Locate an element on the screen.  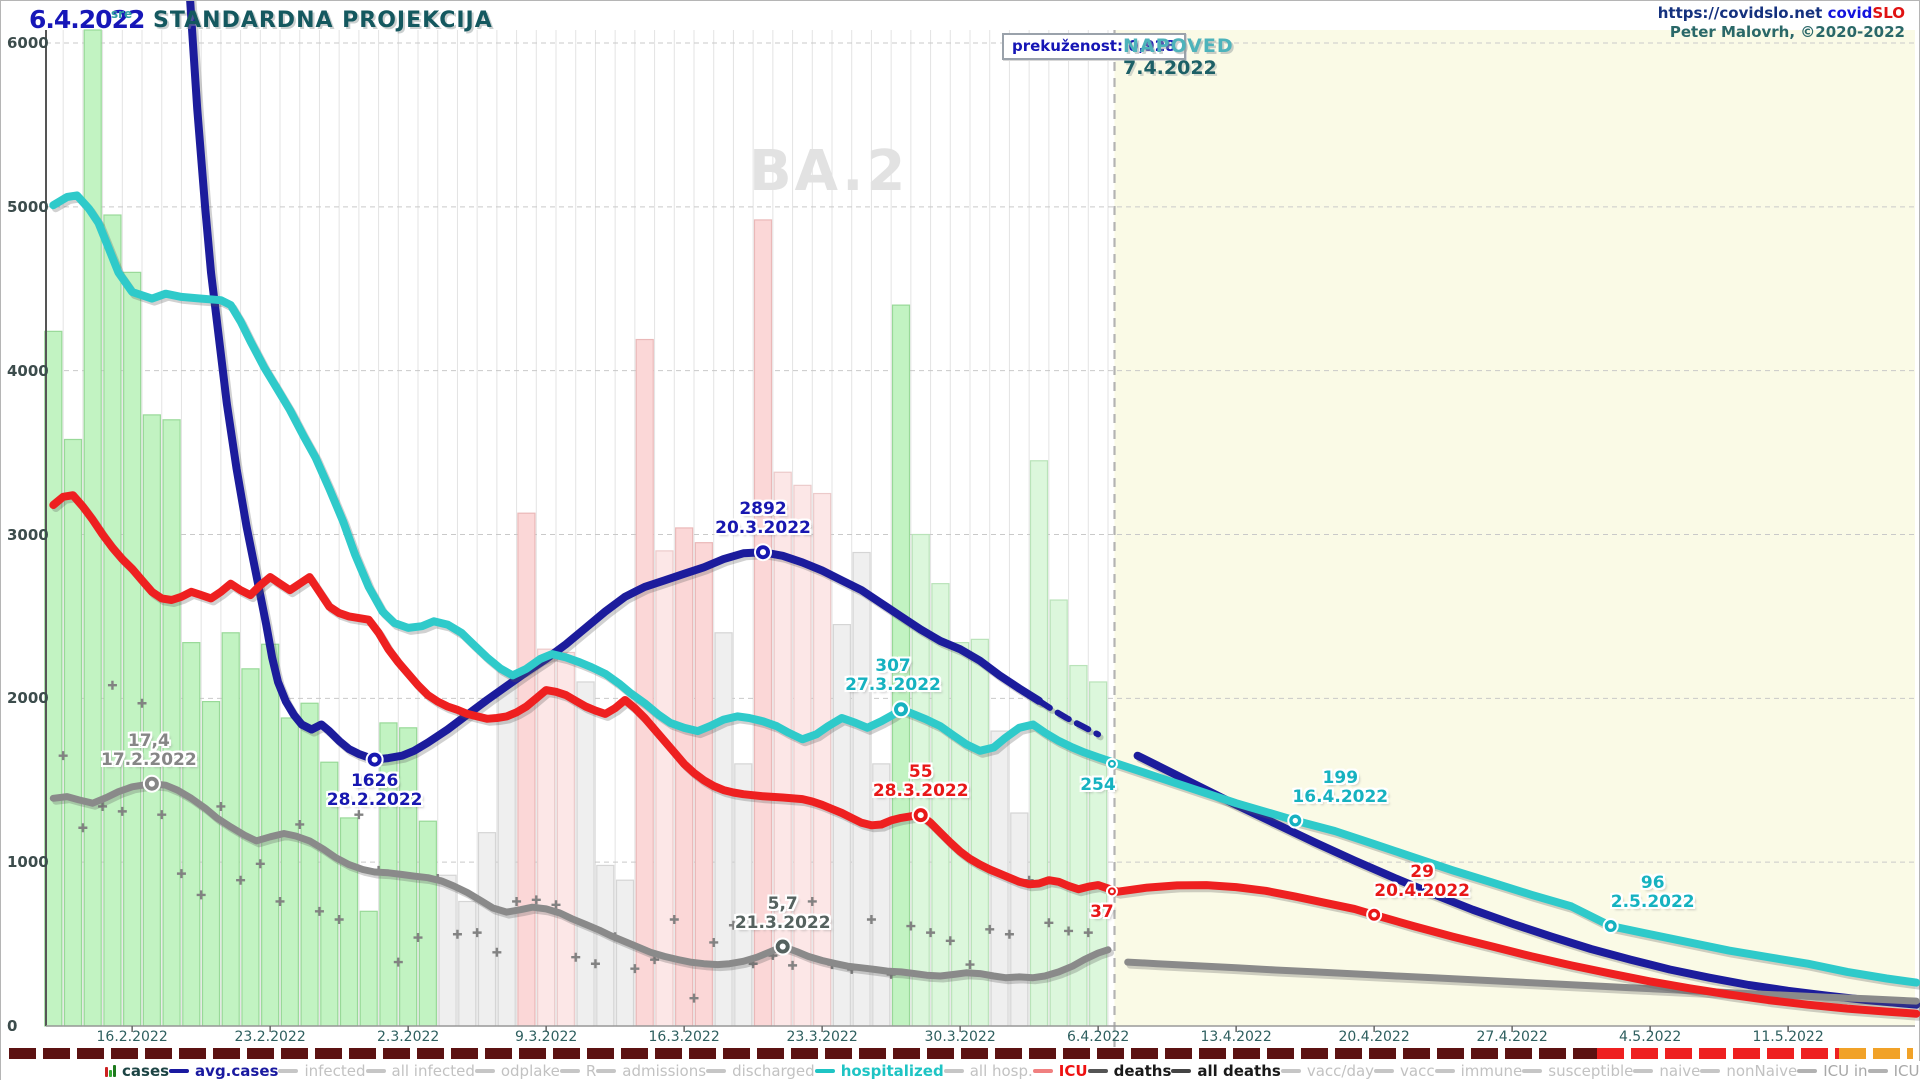
legend-item-all-infected: all infected is located at coordinates (420, 1071).